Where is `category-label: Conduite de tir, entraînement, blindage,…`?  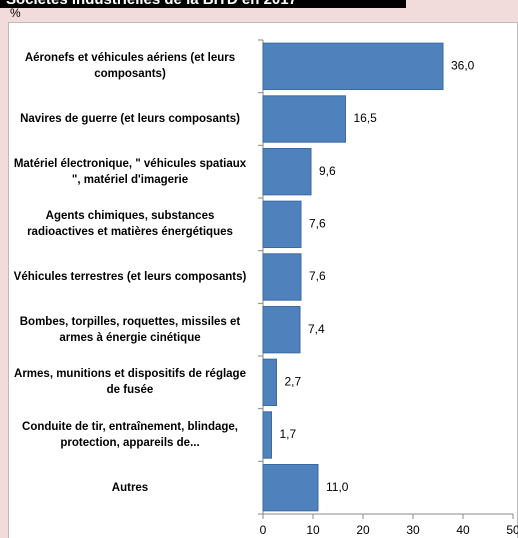
category-label: Conduite de tir, entraînement, blindage,… is located at coordinates (130, 435).